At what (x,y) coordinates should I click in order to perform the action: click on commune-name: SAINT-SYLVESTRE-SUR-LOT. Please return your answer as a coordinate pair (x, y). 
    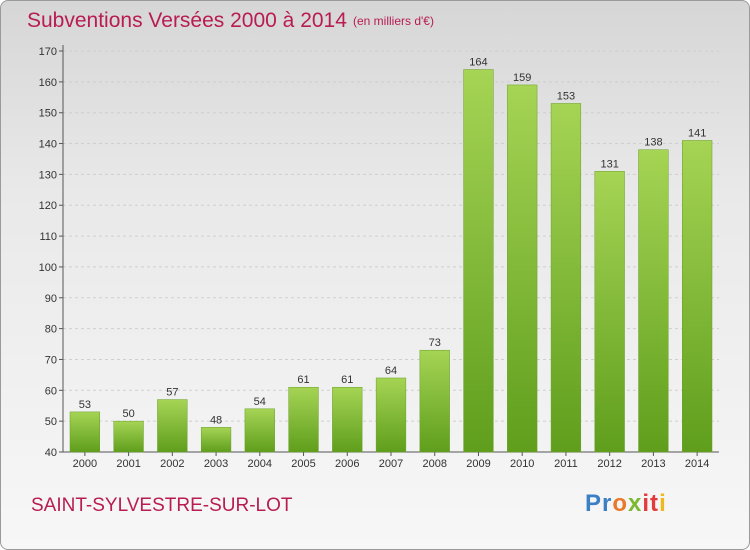
    Looking at the image, I should click on (162, 505).